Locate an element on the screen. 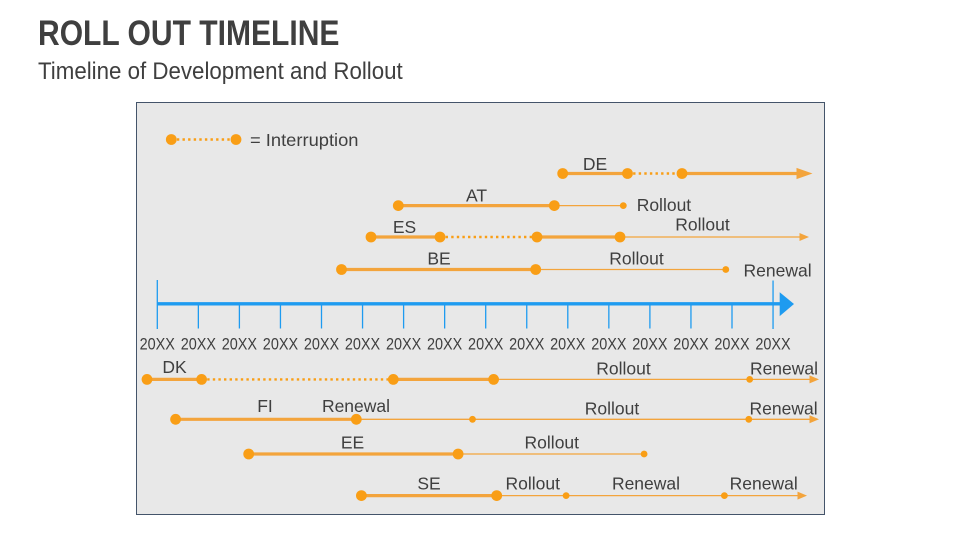  svg-text: AT is located at coordinates (476, 196).